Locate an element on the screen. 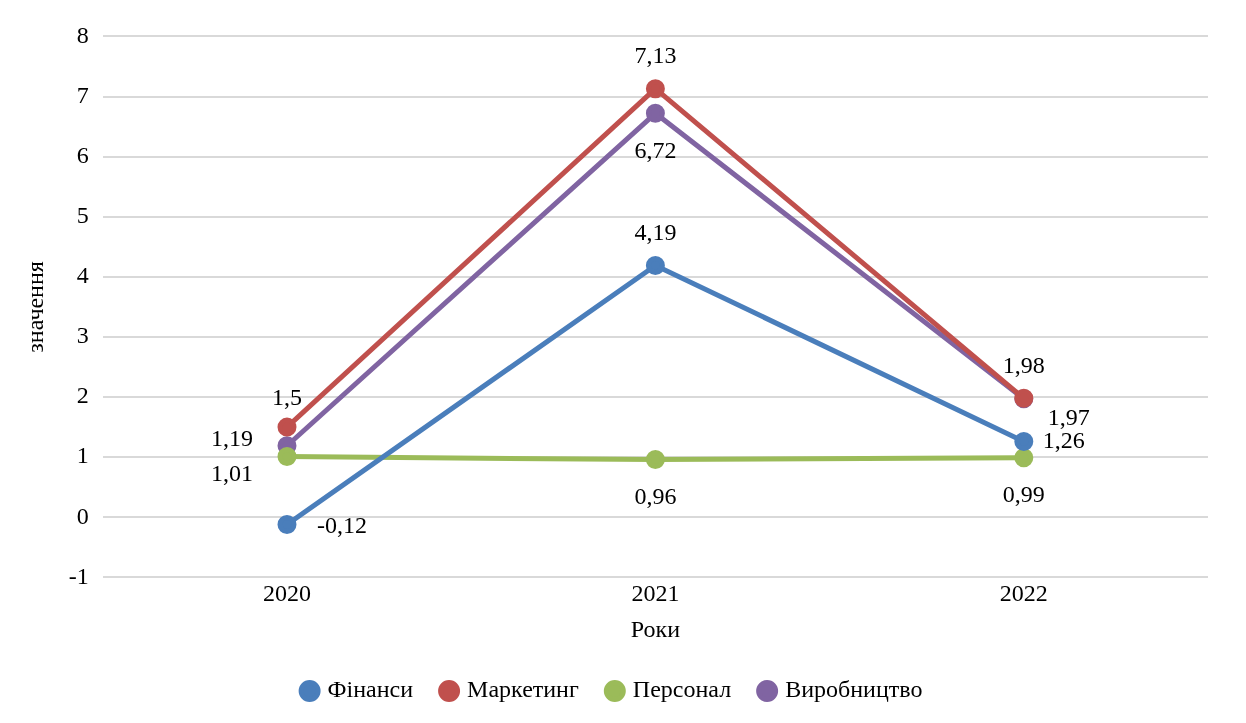  y-tick-label: 8 is located at coordinates (82, 34).